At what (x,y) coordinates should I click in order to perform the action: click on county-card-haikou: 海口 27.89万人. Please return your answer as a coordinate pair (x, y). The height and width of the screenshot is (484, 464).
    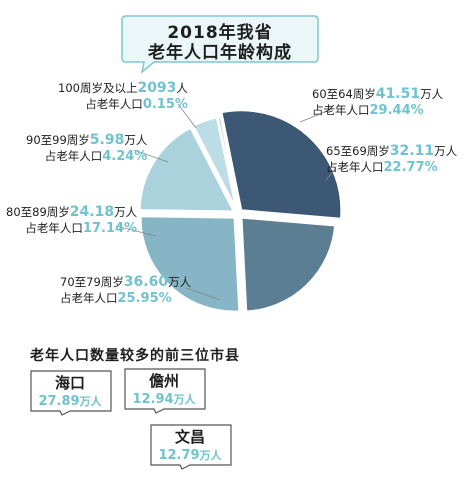
    Looking at the image, I should click on (71, 393).